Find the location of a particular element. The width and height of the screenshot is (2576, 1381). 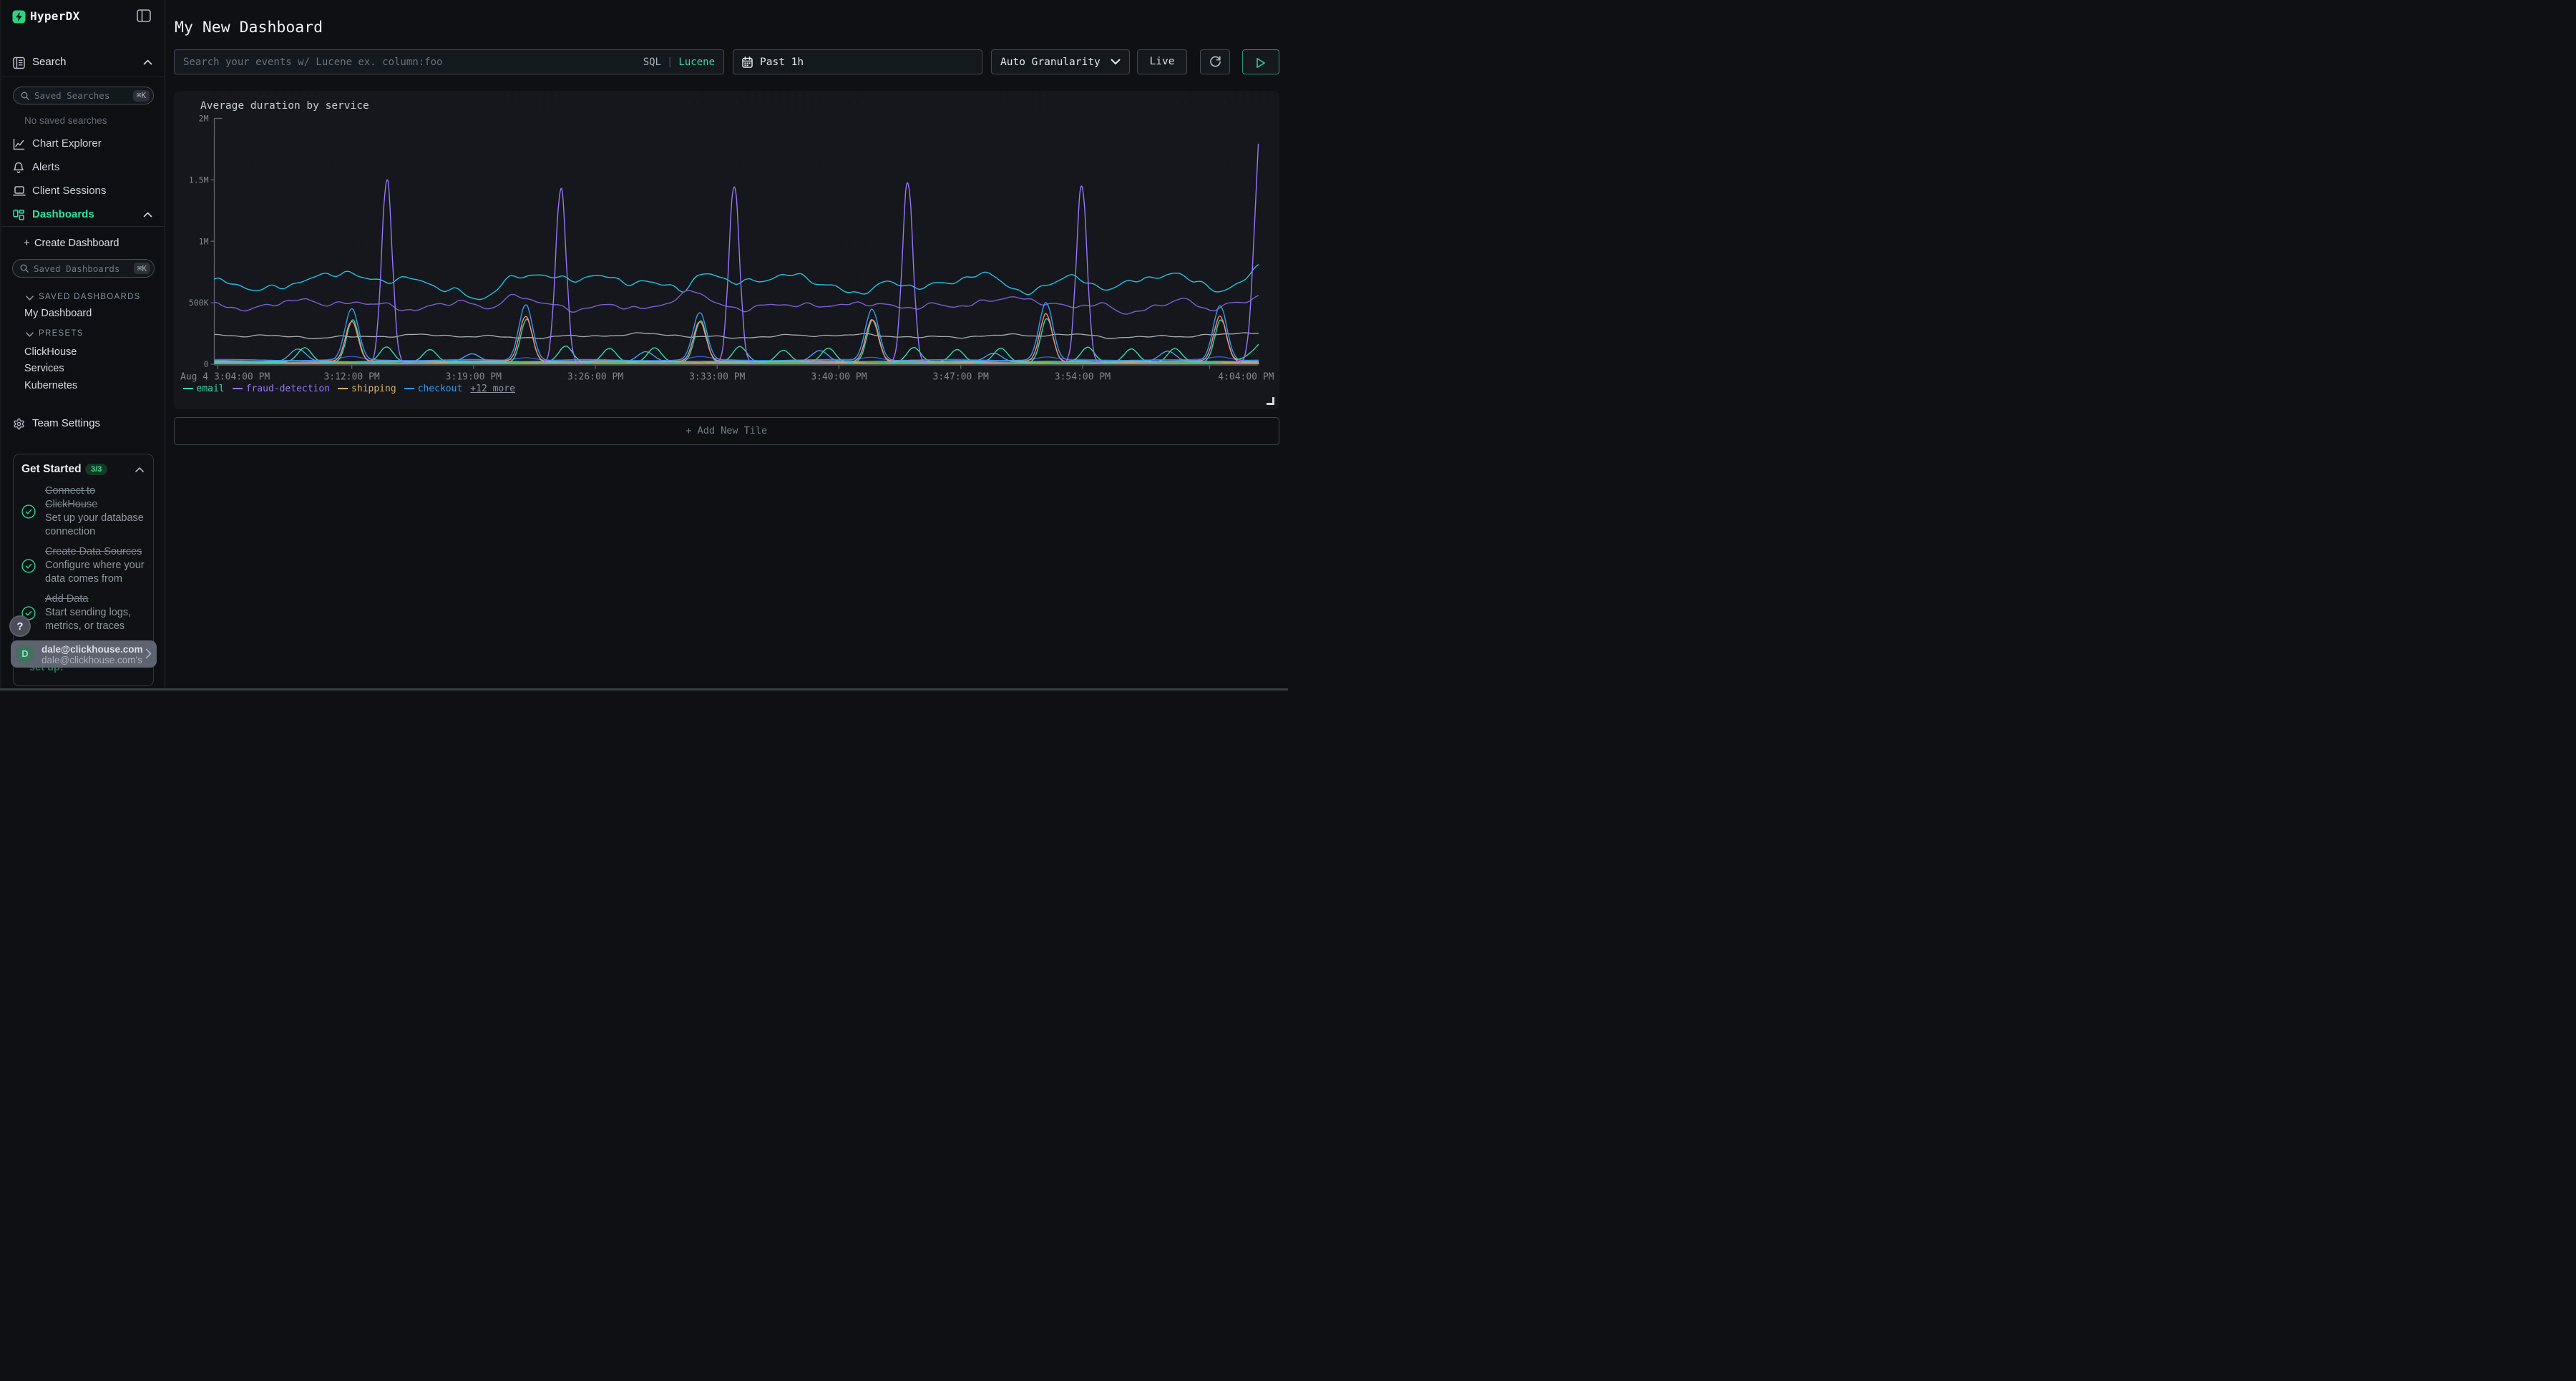

svg-text: 1.5M is located at coordinates (198, 180).